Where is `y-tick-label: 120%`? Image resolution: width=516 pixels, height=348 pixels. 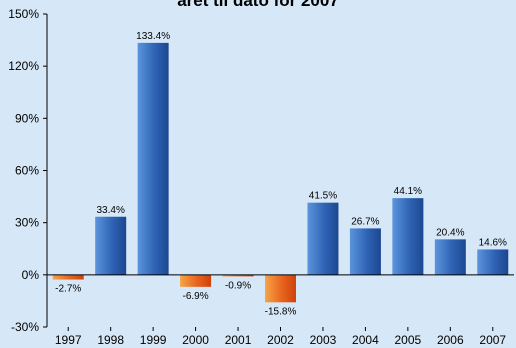 y-tick-label: 120% is located at coordinates (23, 66).